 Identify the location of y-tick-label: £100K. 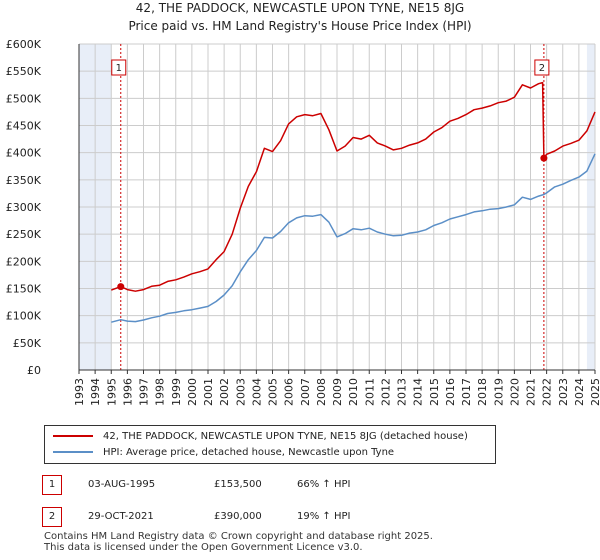
(24, 316).